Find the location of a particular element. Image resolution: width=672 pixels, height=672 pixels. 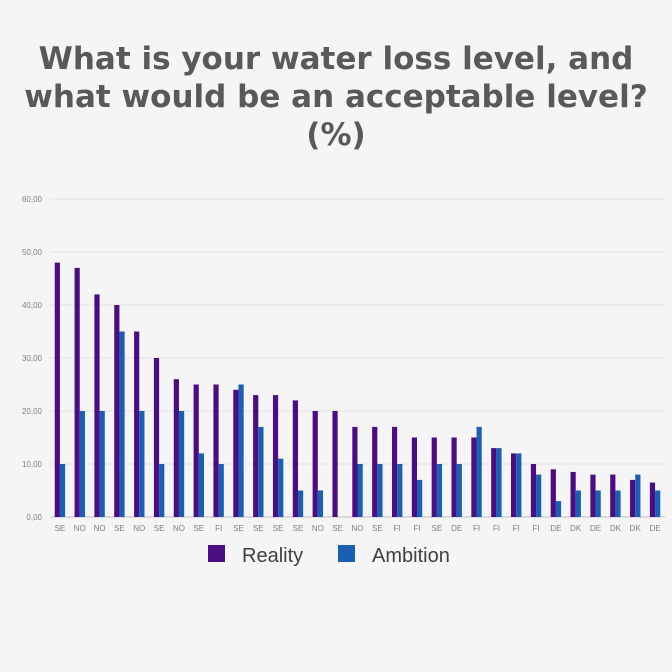

legend-label: Ambition is located at coordinates (411, 556).